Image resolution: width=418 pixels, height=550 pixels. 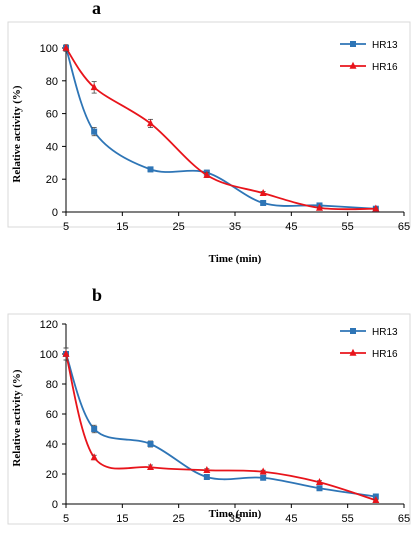 I want to click on chart-b-legend: HR13 HR16, so click(x=369, y=343).